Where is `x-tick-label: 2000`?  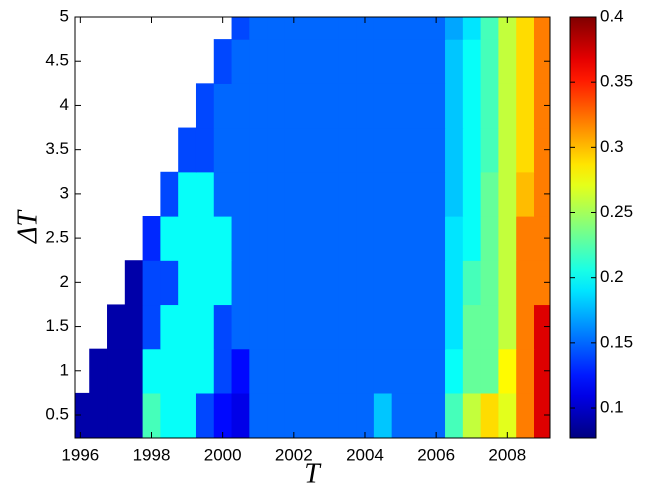 x-tick-label: 2000 is located at coordinates (223, 454).